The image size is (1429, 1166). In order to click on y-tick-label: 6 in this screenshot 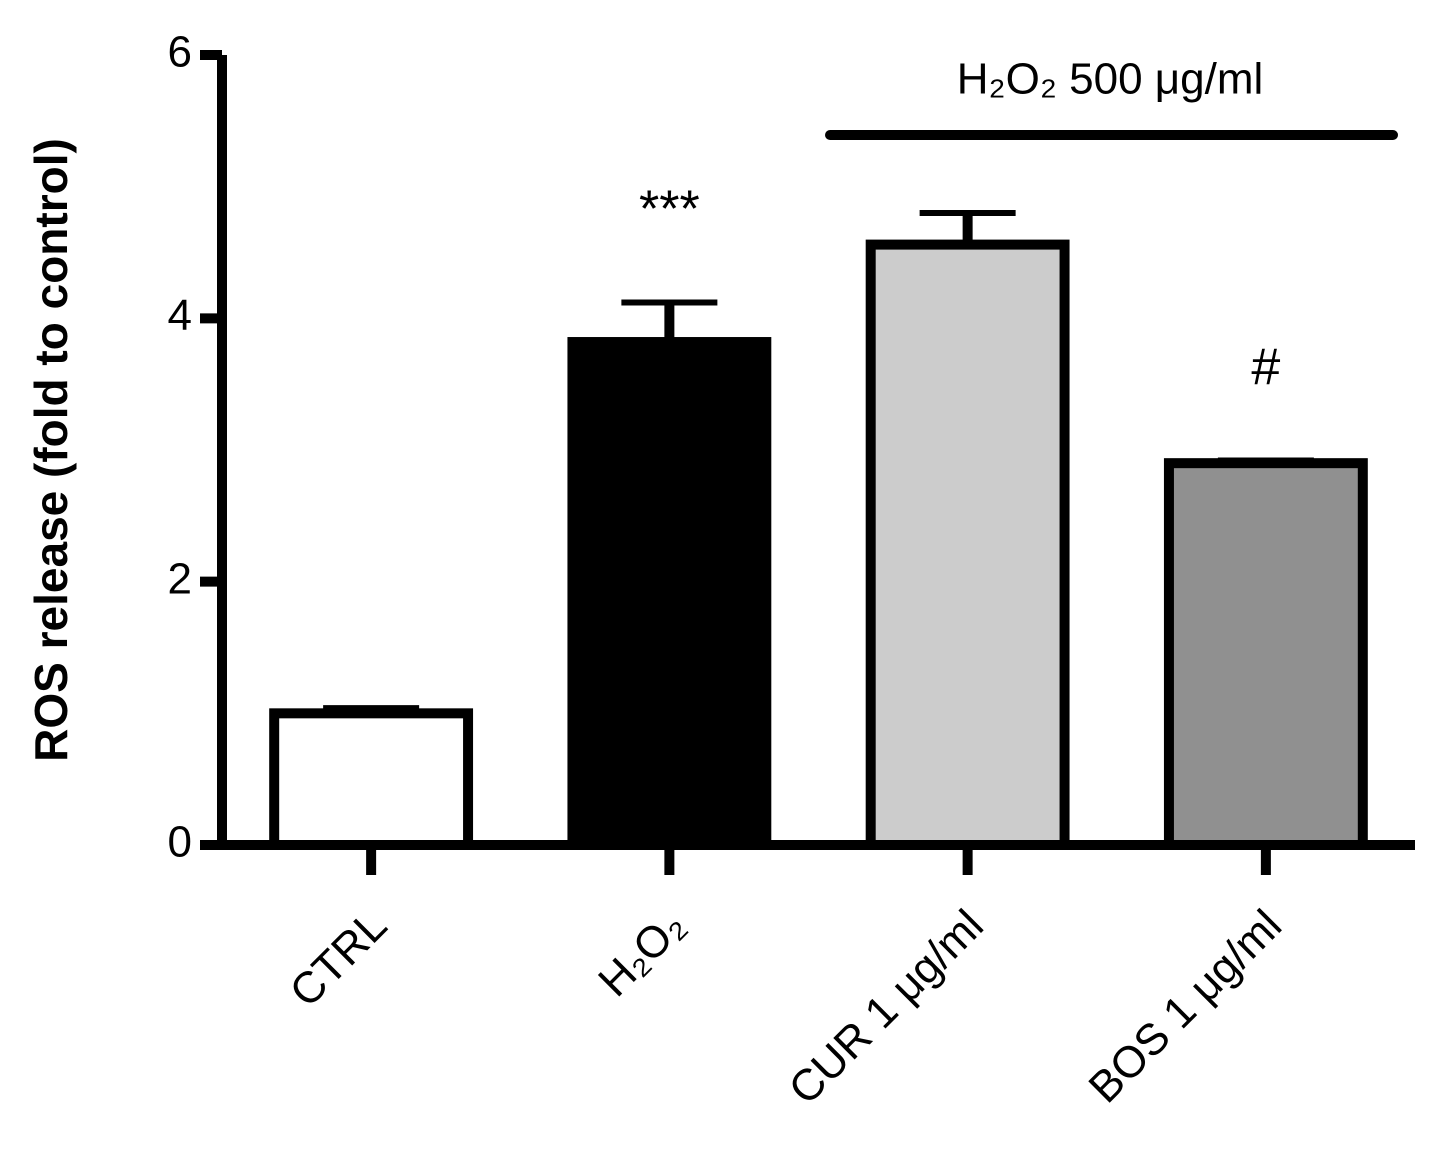, I will do `click(180, 52)`.